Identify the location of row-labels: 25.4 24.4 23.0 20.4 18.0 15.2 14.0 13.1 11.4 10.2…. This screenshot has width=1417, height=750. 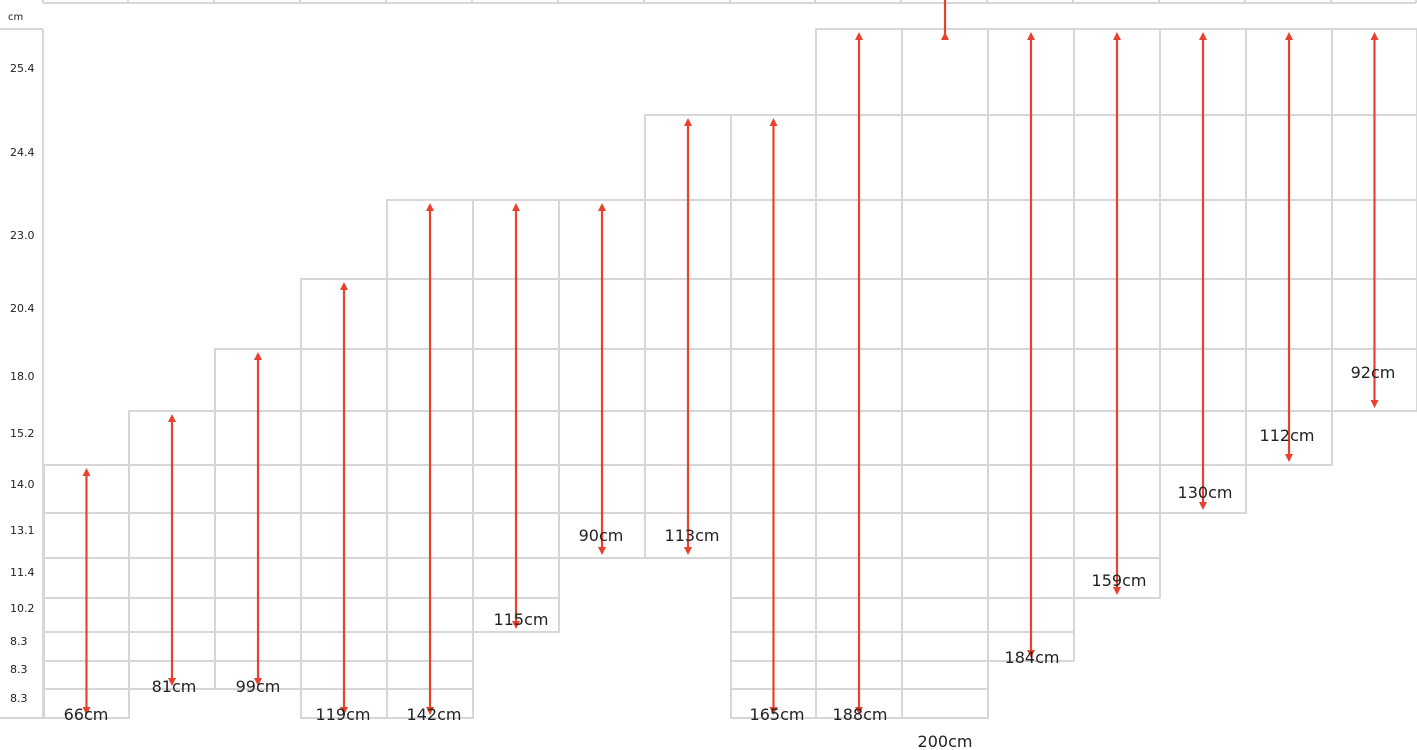
(22, 383).